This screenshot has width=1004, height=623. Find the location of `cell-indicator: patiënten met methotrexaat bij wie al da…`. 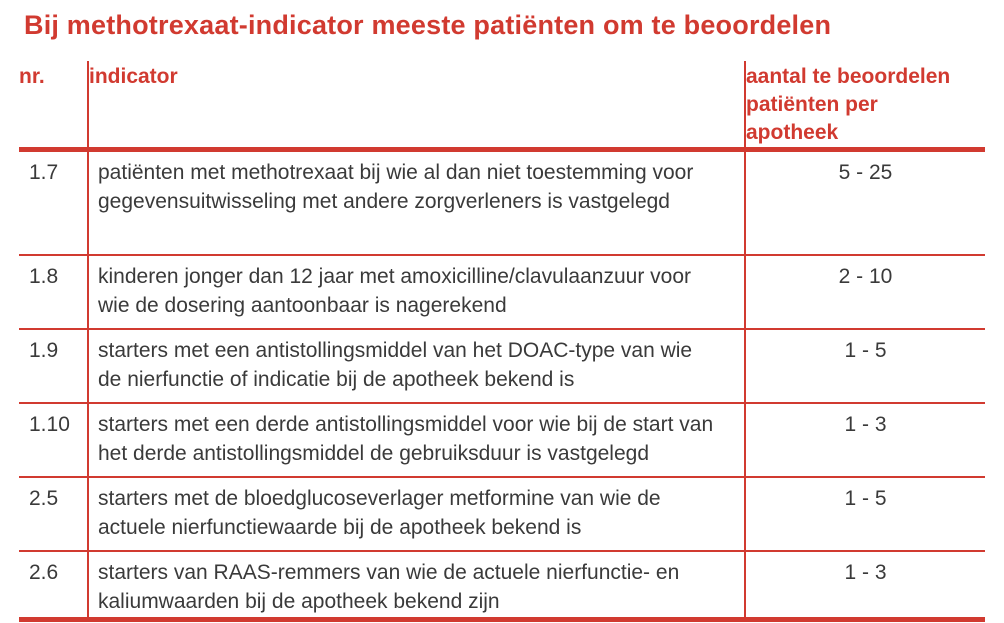

cell-indicator: patiënten met methotrexaat bij wie al da… is located at coordinates (416, 201).